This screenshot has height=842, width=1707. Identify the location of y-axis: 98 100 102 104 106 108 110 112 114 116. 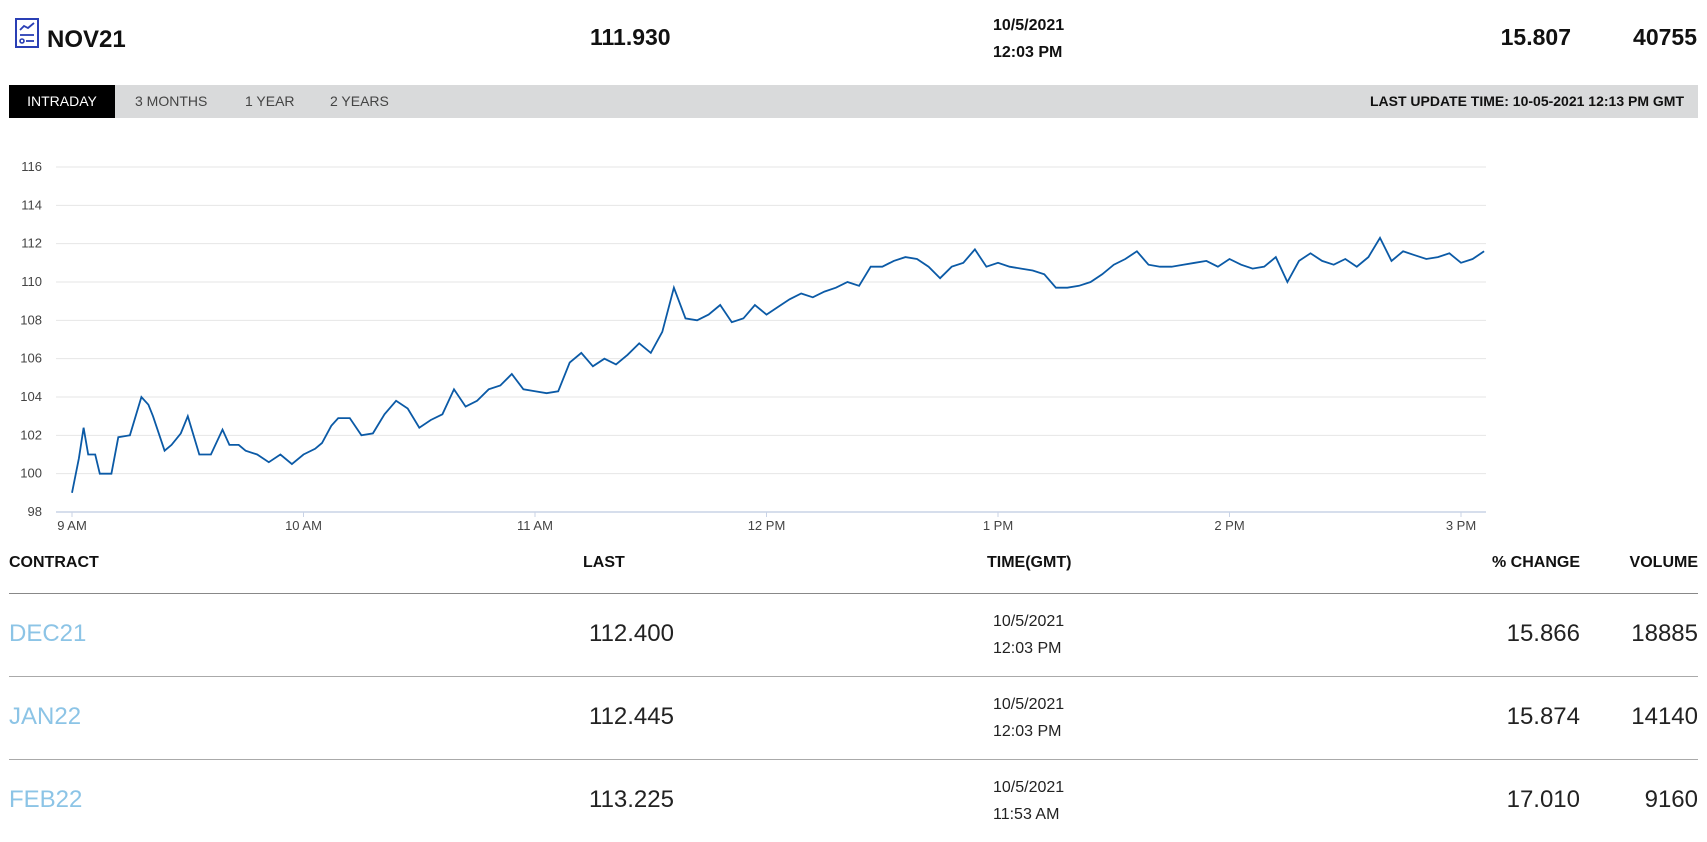
(31, 339).